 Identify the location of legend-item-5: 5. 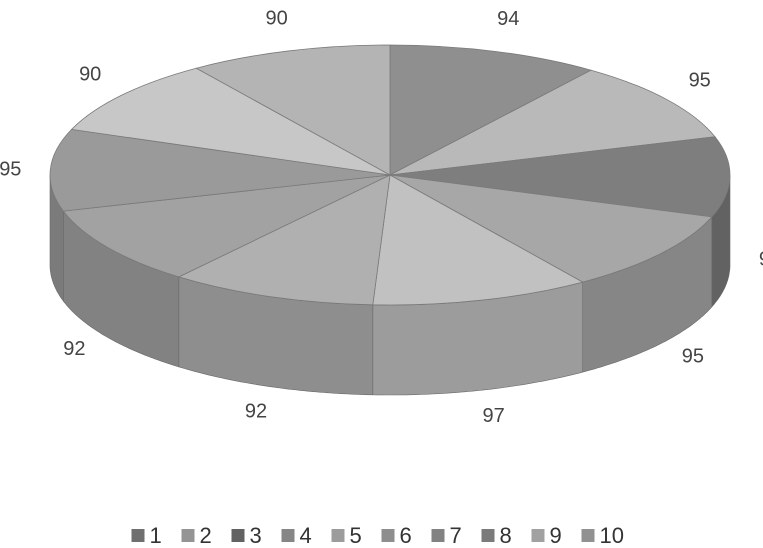
(346, 535).